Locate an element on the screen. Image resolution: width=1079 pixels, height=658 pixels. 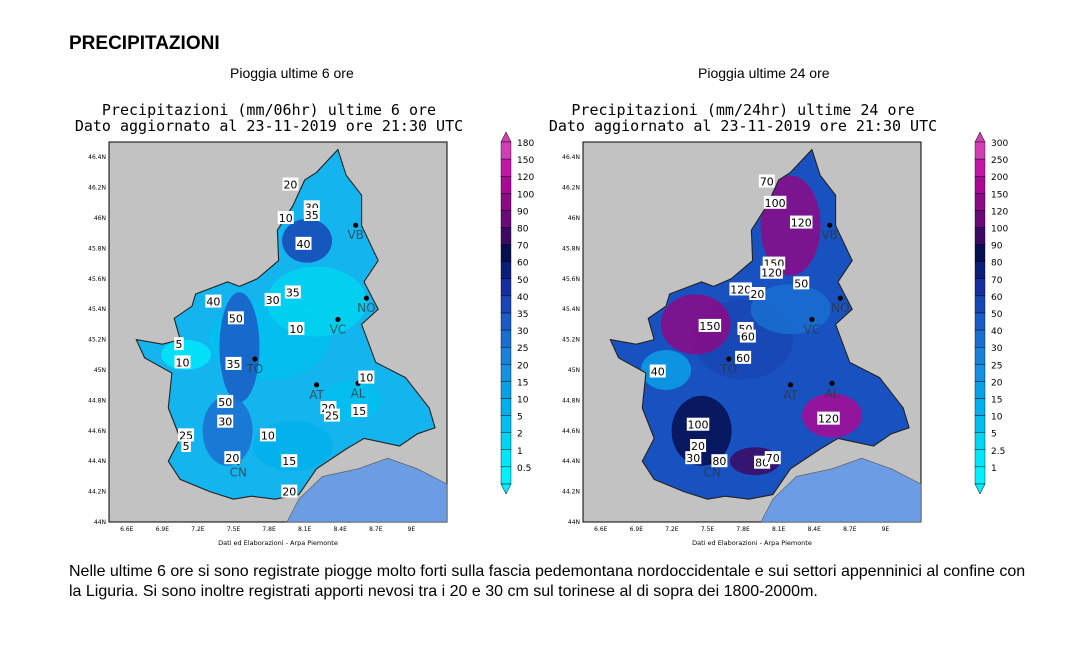
lat-tick-label: 44N is located at coordinates (100, 522).